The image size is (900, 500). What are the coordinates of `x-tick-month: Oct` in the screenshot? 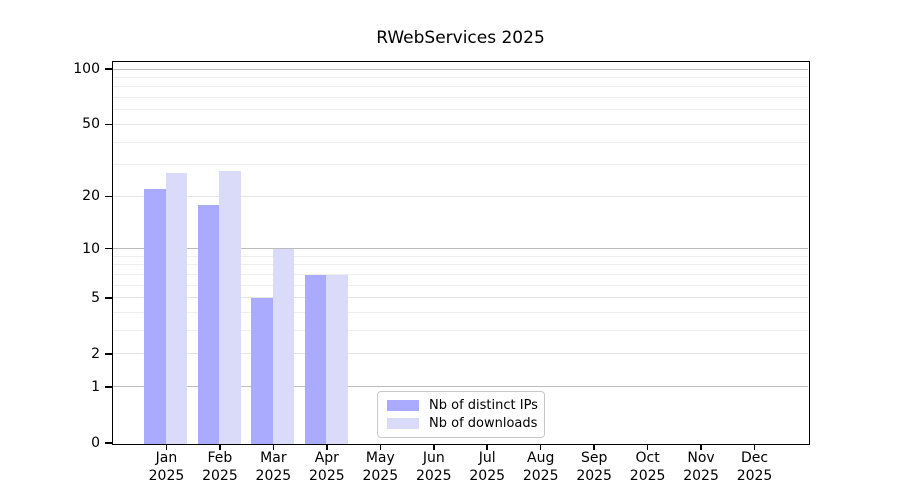 It's located at (647, 458).